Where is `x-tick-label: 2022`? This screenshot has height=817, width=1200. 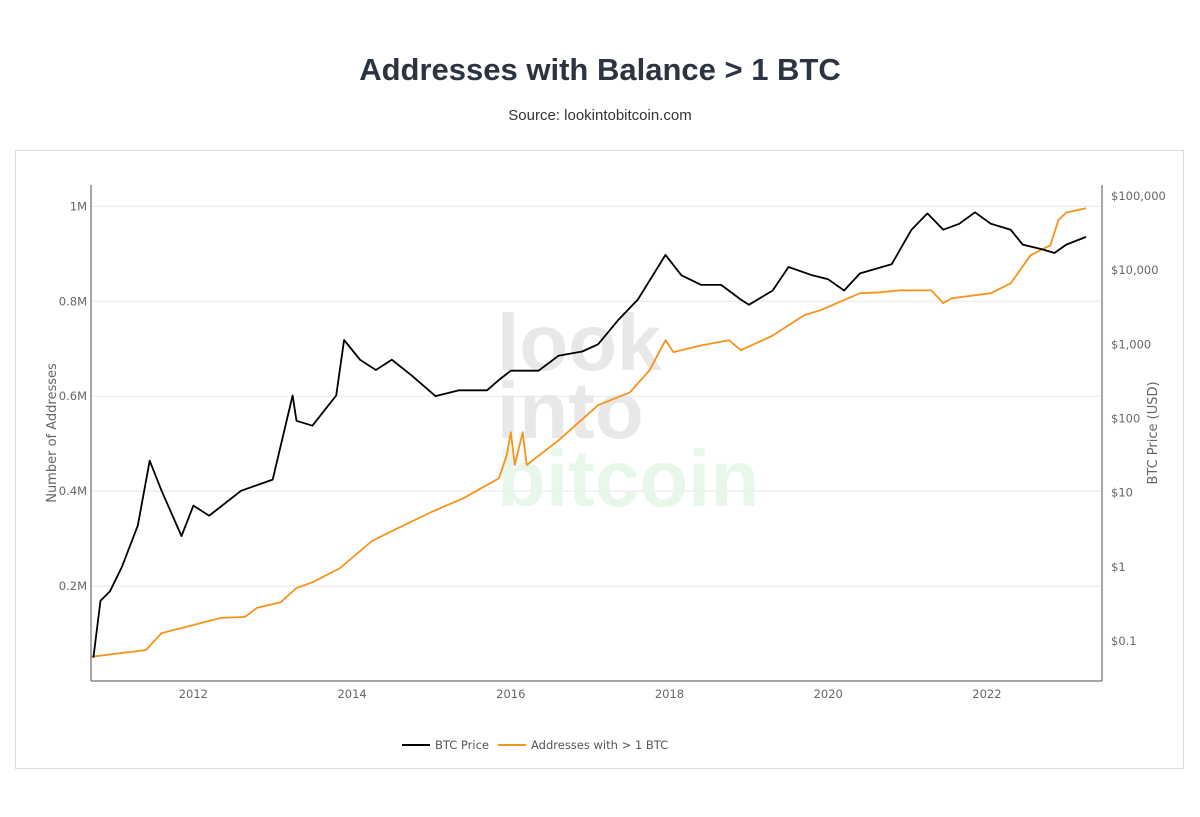
x-tick-label: 2022 is located at coordinates (986, 694).